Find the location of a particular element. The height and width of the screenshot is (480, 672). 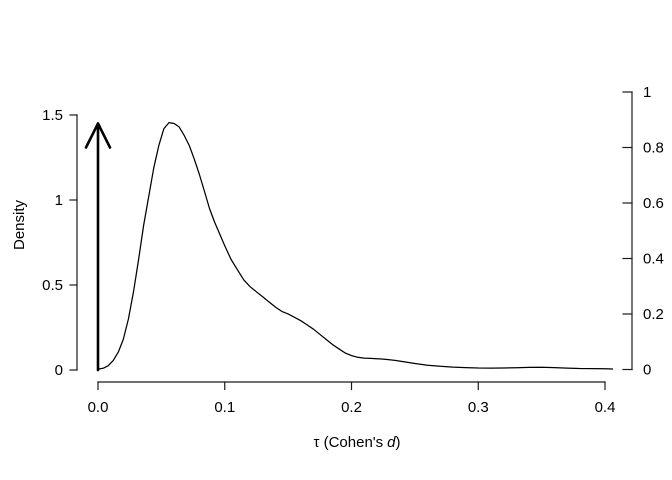

right-axis: 0 0.2 0.4 0.6 0.8 1 is located at coordinates (643, 231).